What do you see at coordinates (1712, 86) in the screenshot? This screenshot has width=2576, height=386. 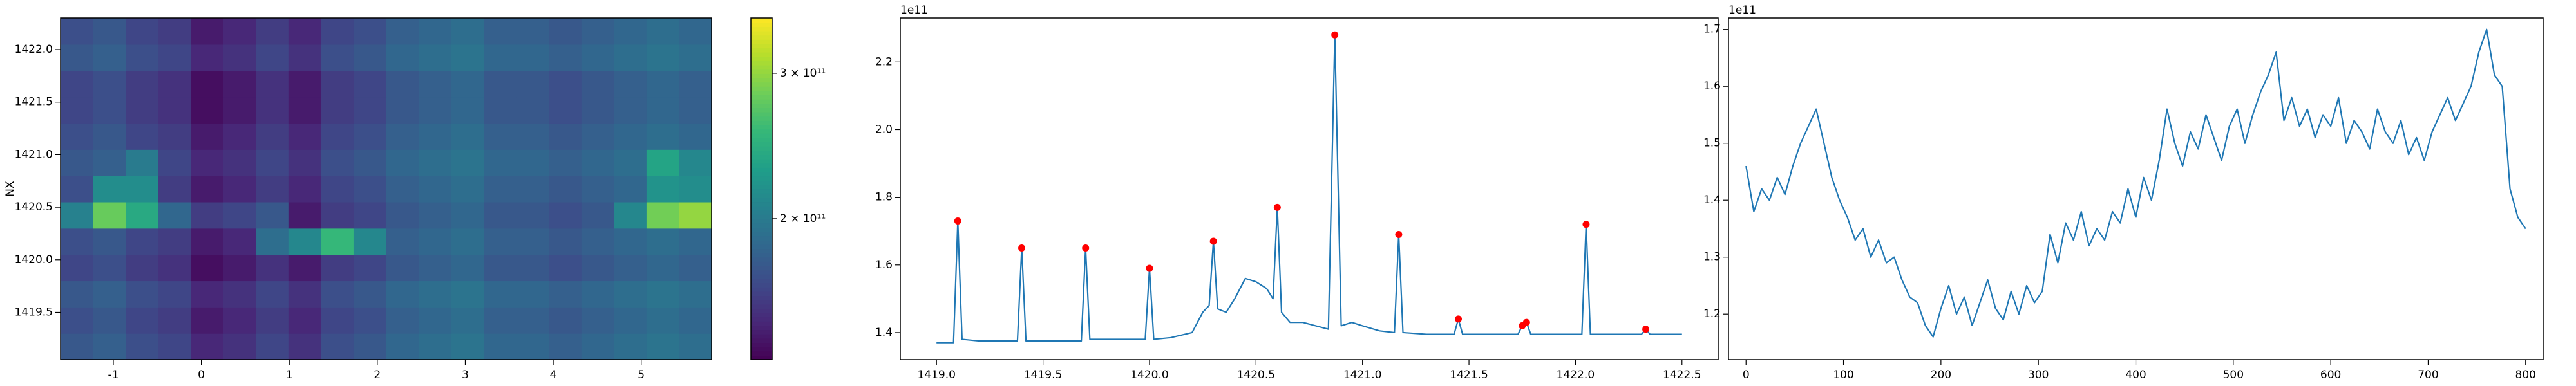 I see `y-tick-label: 1.6` at bounding box center [1712, 86].